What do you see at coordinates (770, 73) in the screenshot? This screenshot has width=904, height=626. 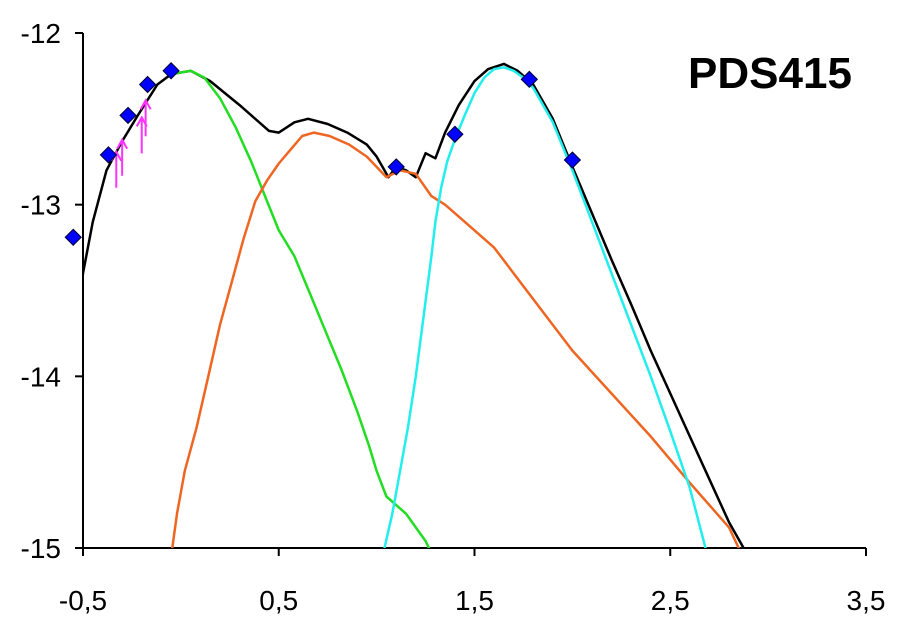 I see `chart-title: PDS415` at bounding box center [770, 73].